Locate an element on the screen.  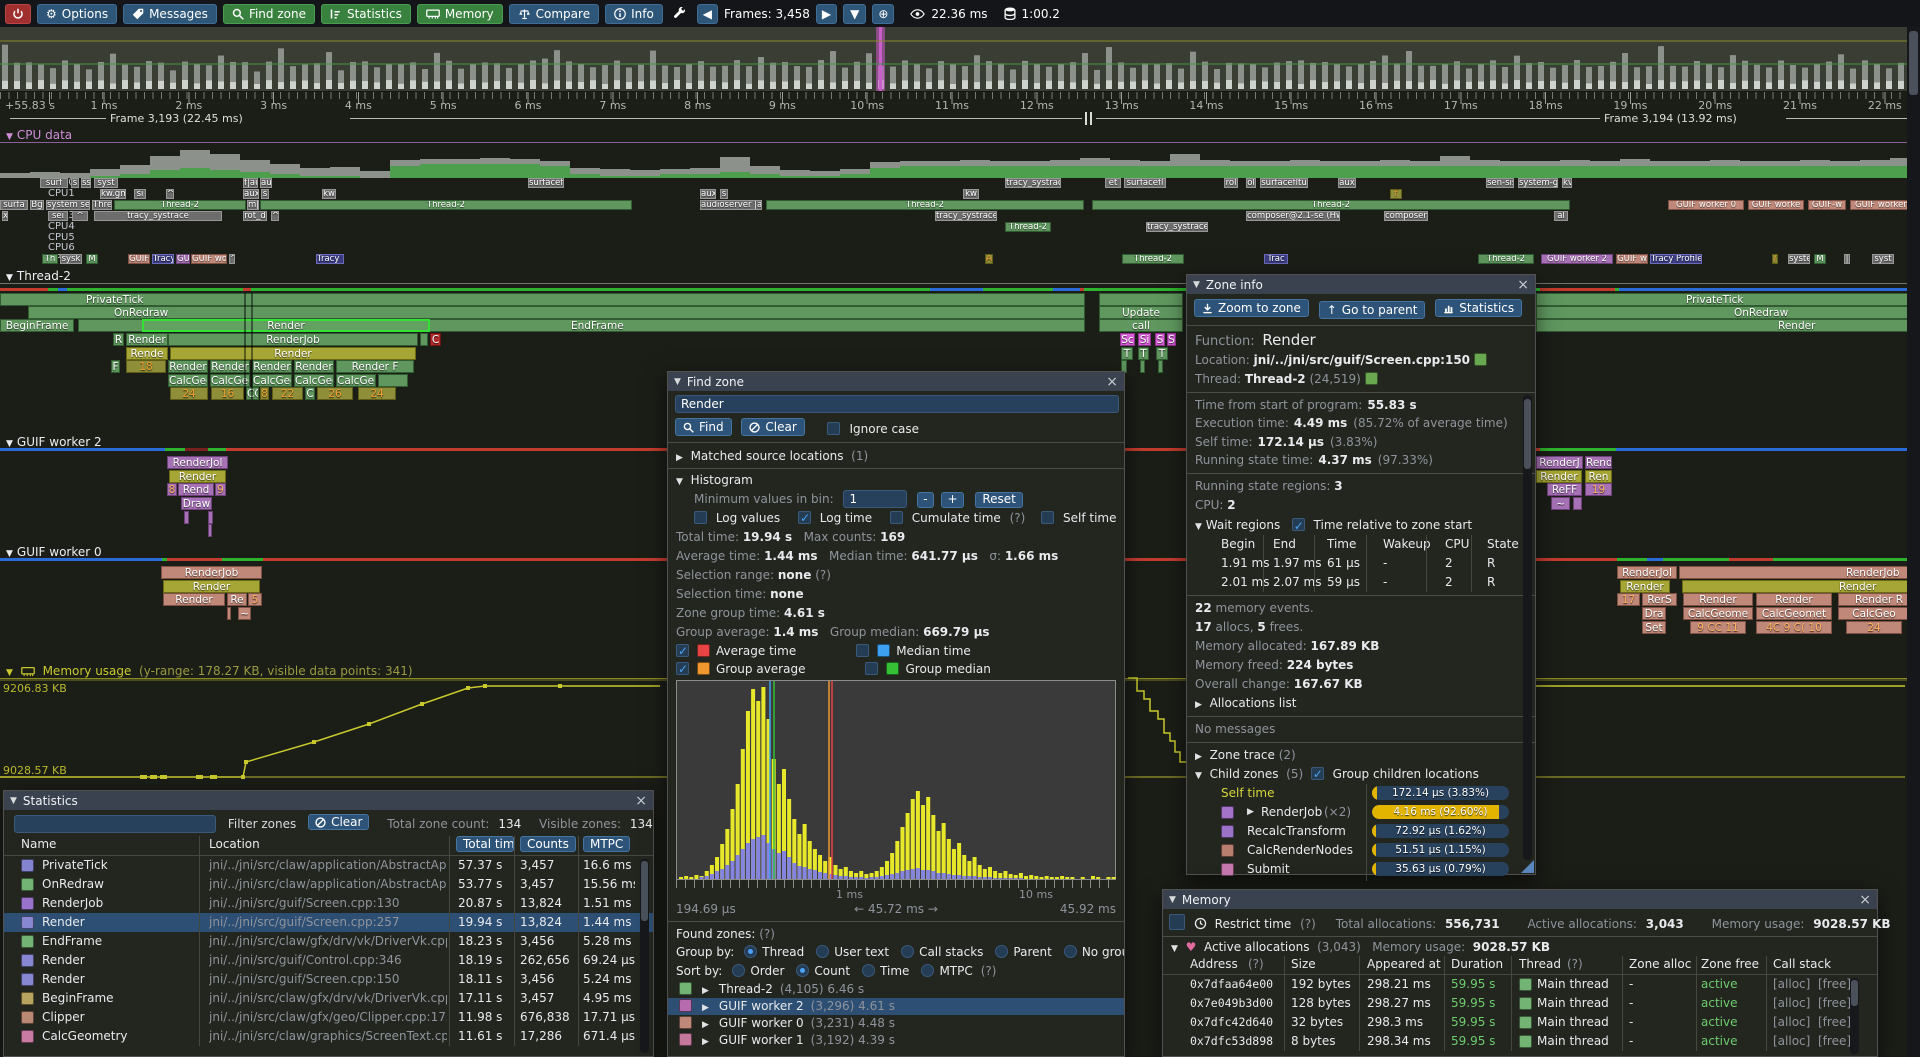
statistics-scrollbar is located at coordinates (644, 956).